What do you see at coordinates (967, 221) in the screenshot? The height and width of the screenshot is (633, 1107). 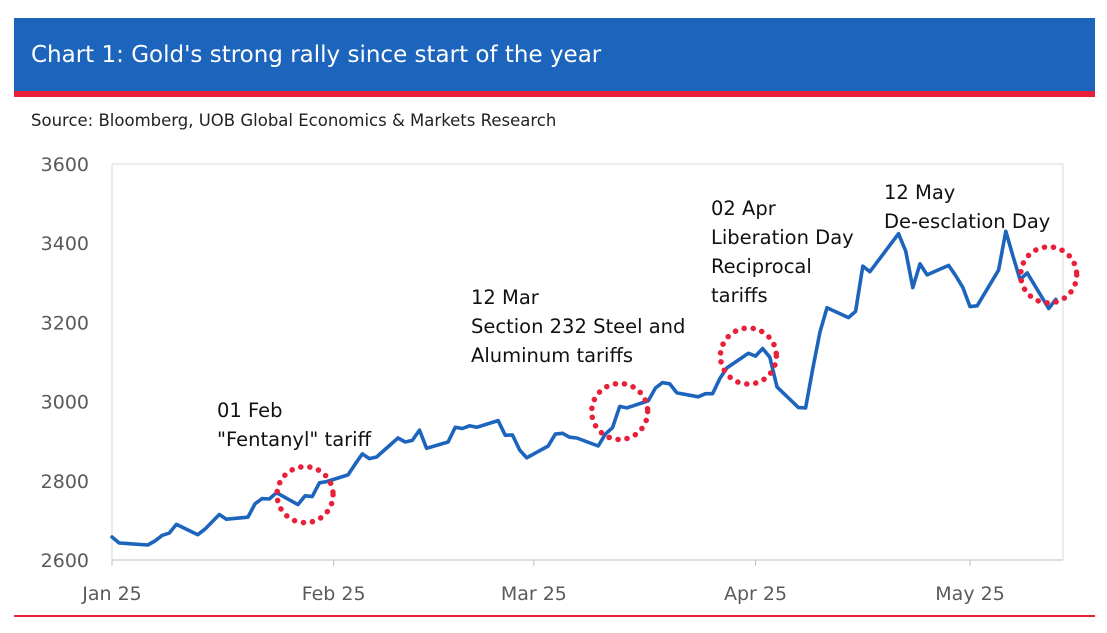 I see `annotation-text: De-esclation Day` at bounding box center [967, 221].